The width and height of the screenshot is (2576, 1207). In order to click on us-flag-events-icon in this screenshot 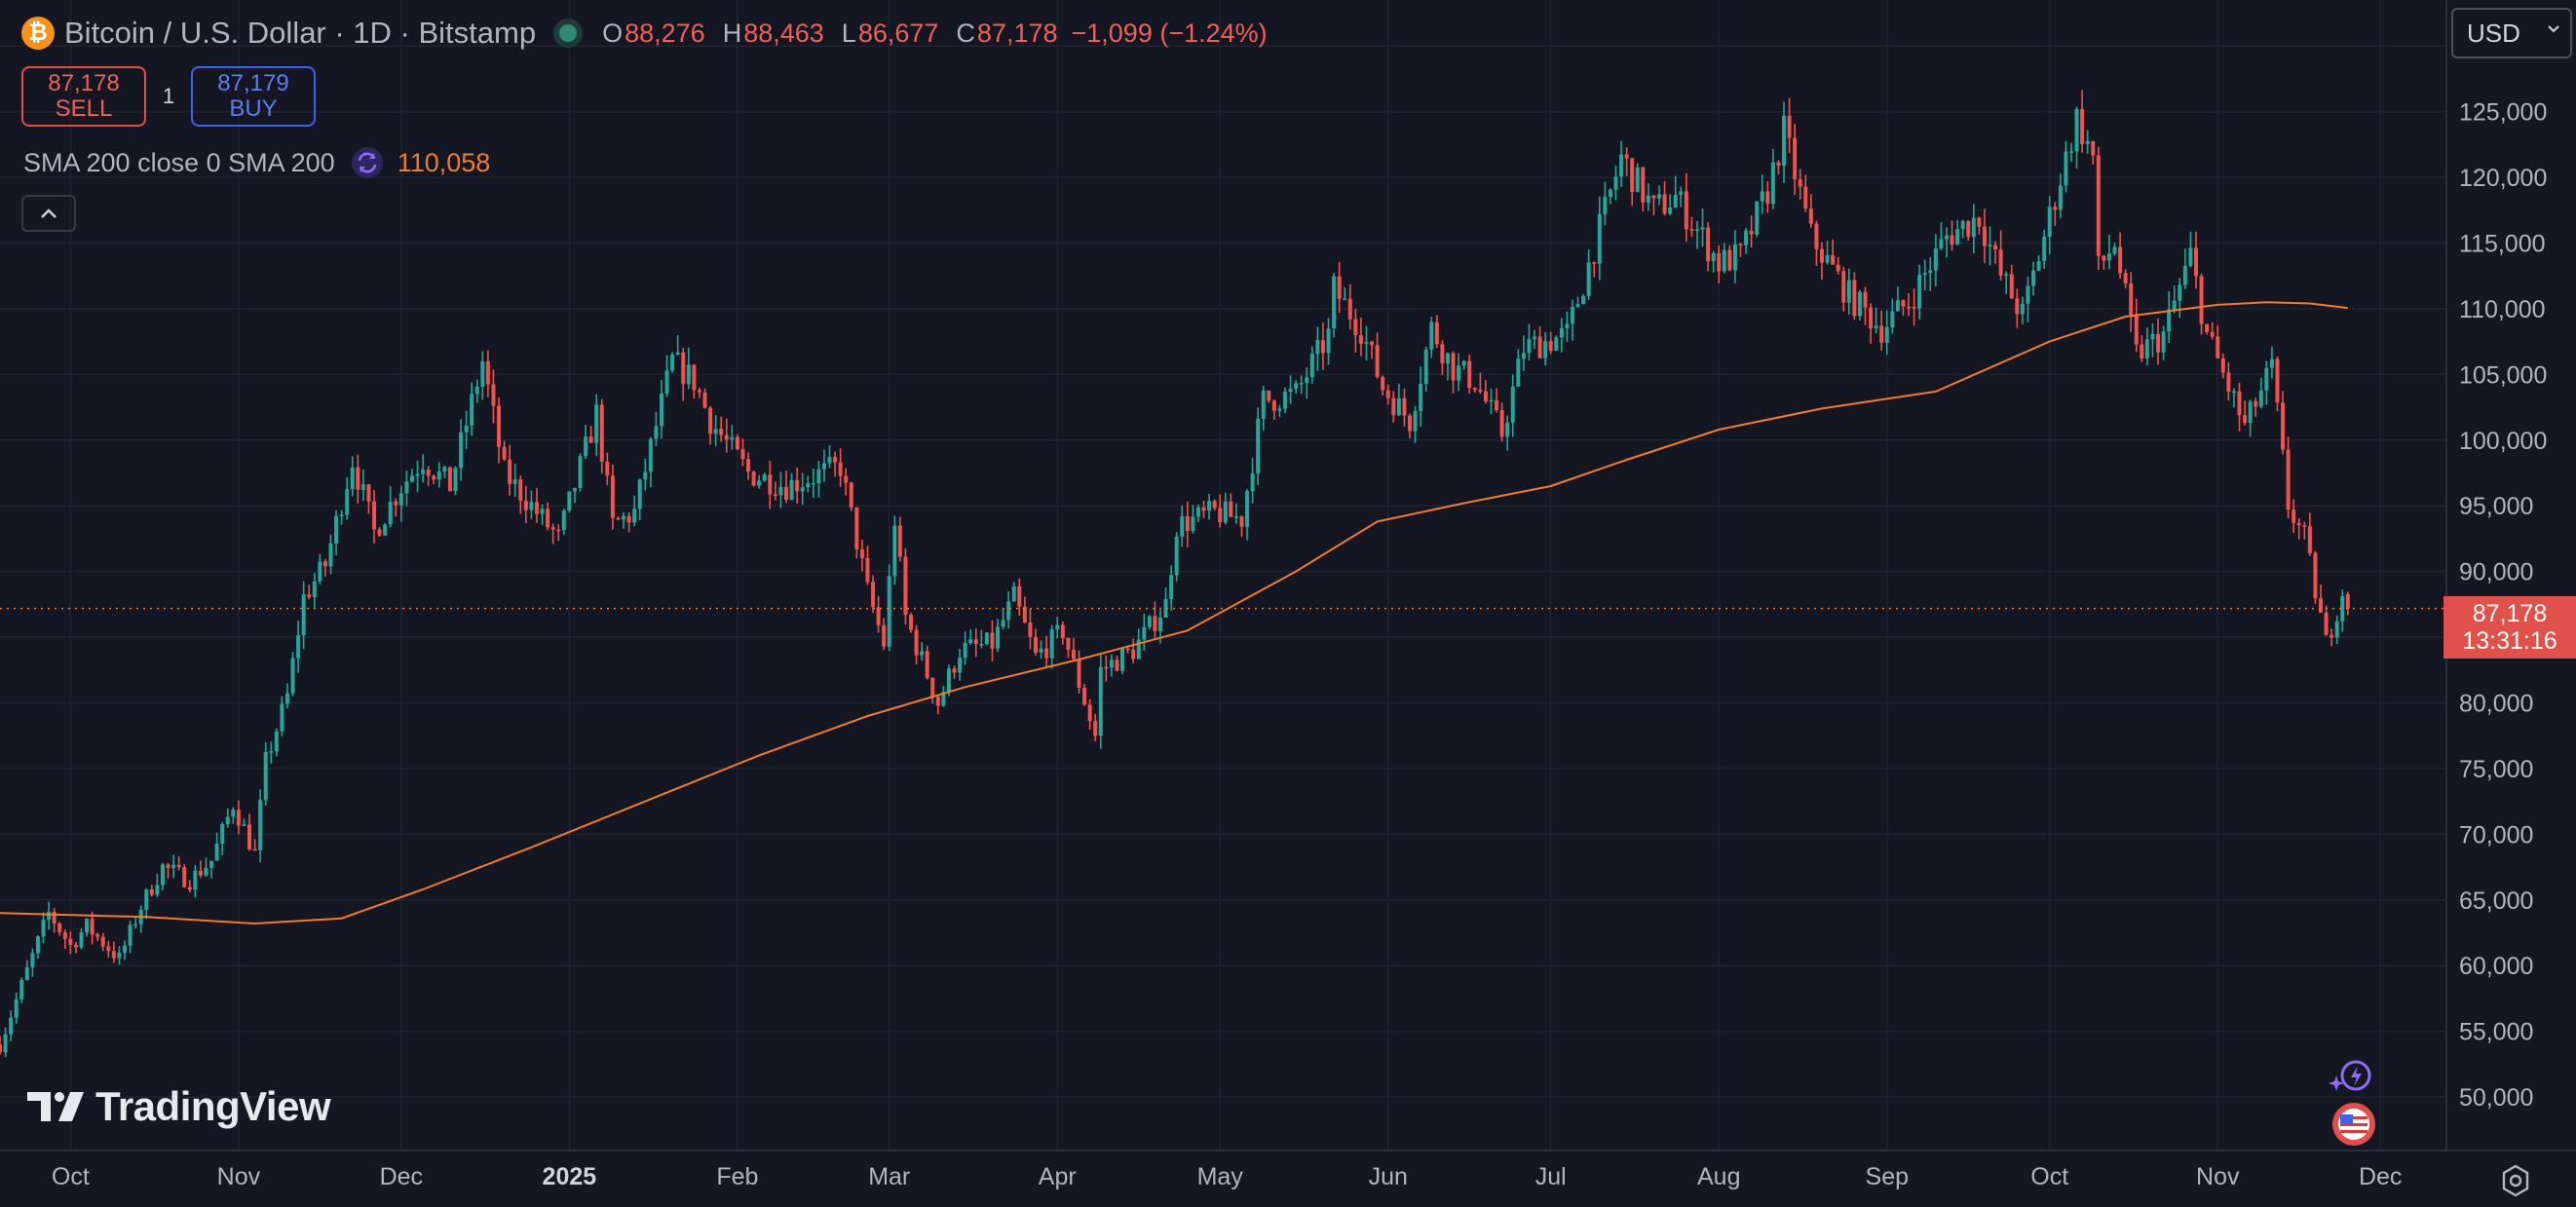, I will do `click(2354, 1124)`.